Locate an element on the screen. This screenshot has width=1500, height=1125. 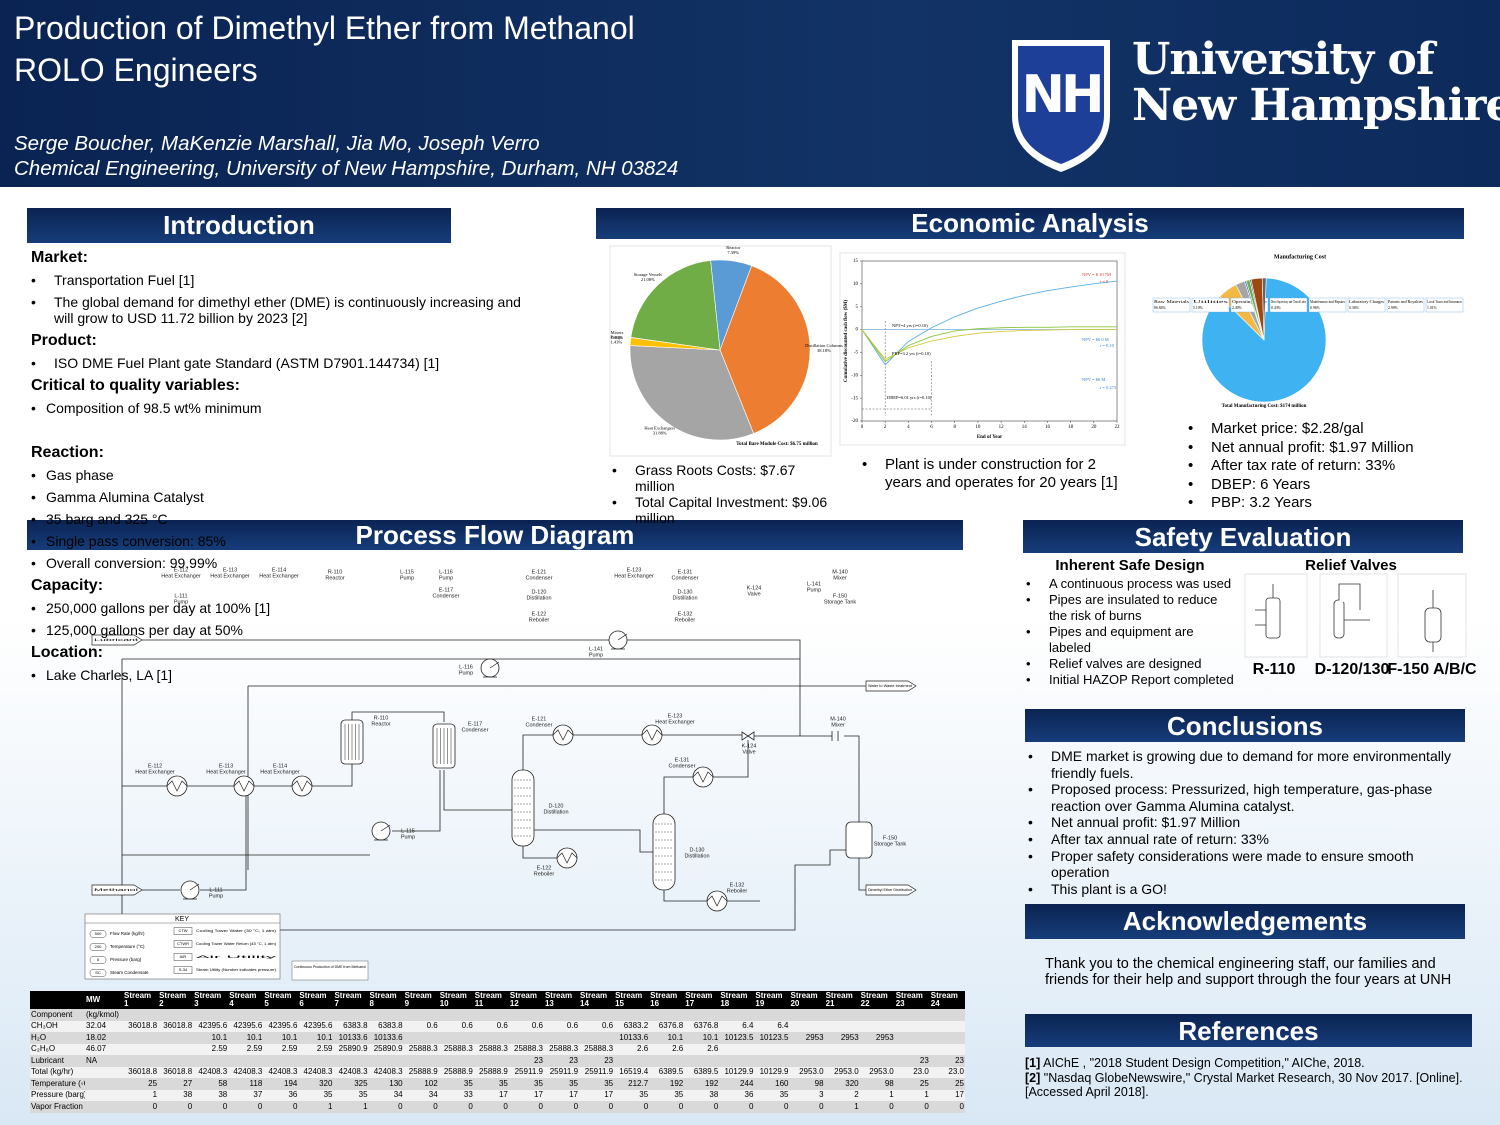
table-cell: 2953.0 is located at coordinates (877, 1072).